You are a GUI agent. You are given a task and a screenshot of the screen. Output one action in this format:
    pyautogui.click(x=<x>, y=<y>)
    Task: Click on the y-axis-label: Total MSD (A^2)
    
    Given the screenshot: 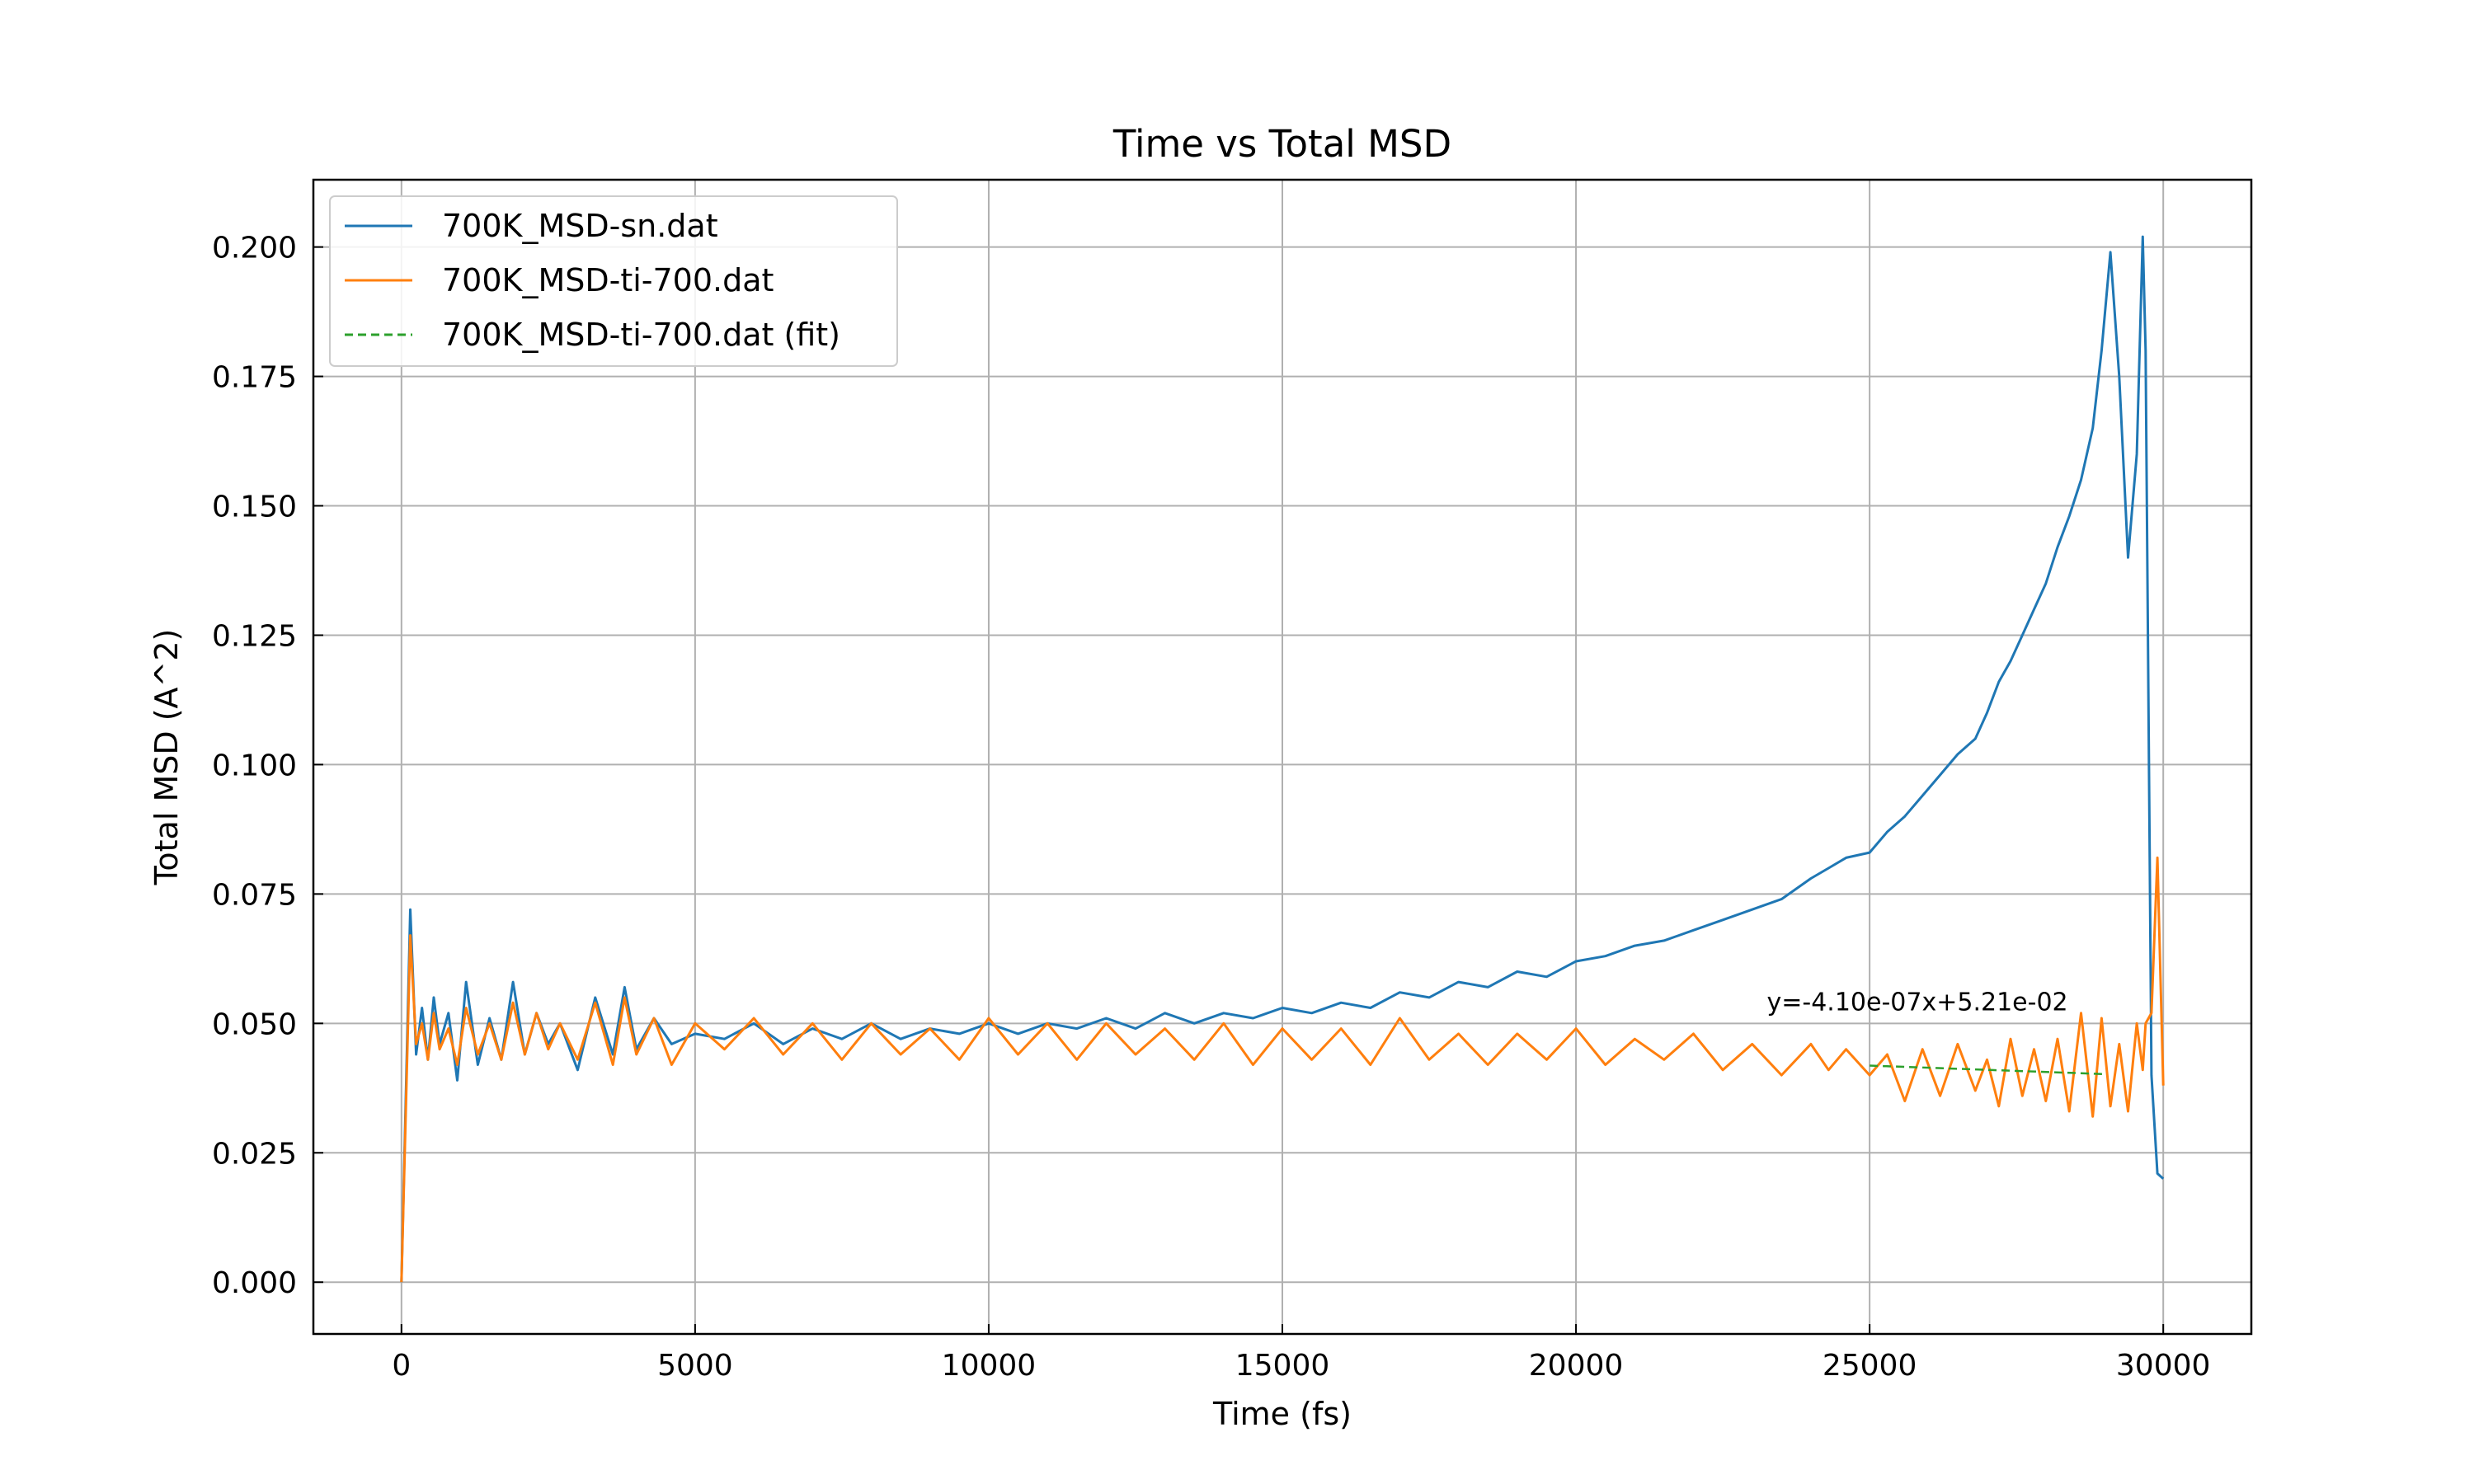 What is the action you would take?
    pyautogui.click(x=166, y=757)
    